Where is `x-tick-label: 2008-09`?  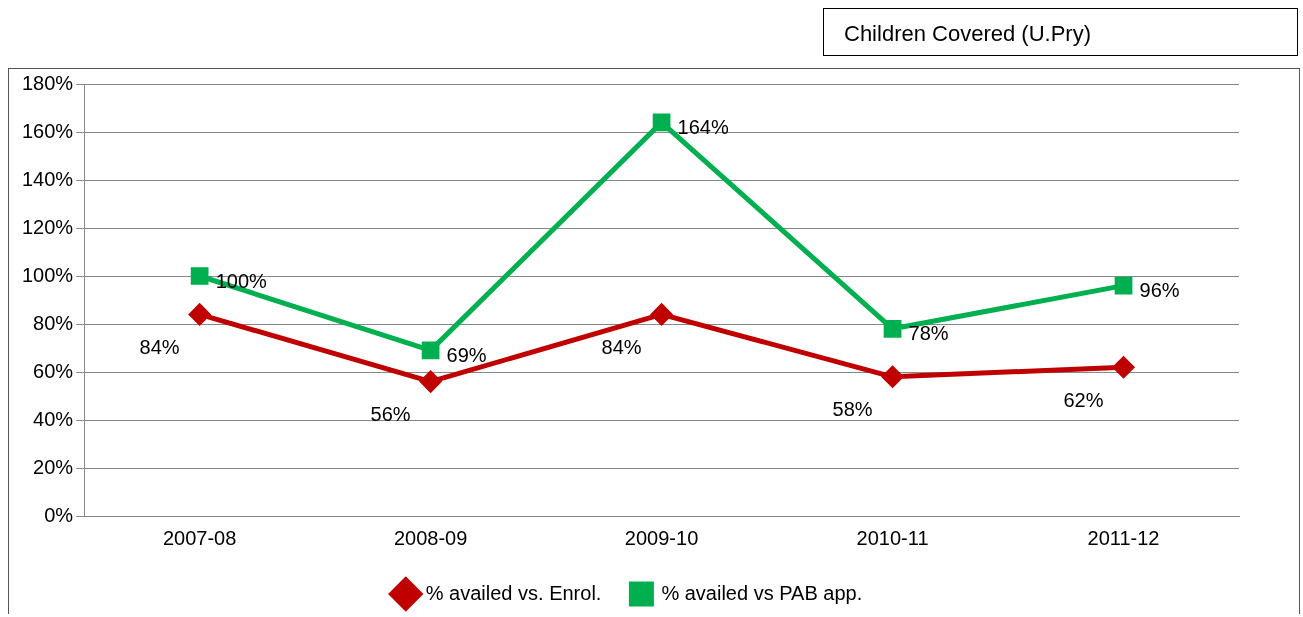 x-tick-label: 2008-09 is located at coordinates (430, 537).